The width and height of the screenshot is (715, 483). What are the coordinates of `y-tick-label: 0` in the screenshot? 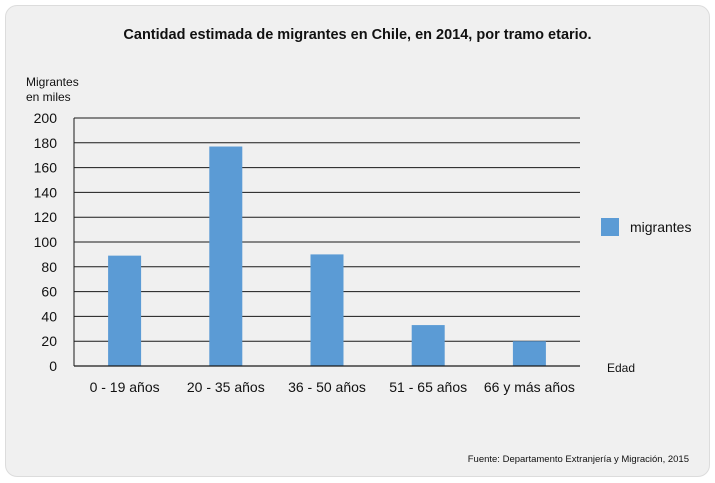 It's located at (53, 366).